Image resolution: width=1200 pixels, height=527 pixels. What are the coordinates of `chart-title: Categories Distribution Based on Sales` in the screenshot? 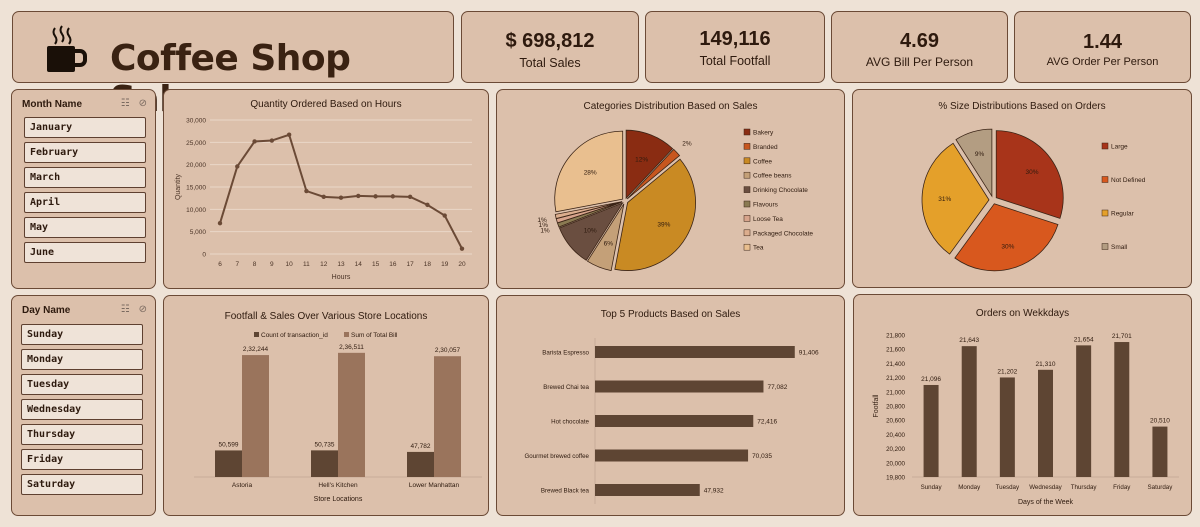 It's located at (670, 106).